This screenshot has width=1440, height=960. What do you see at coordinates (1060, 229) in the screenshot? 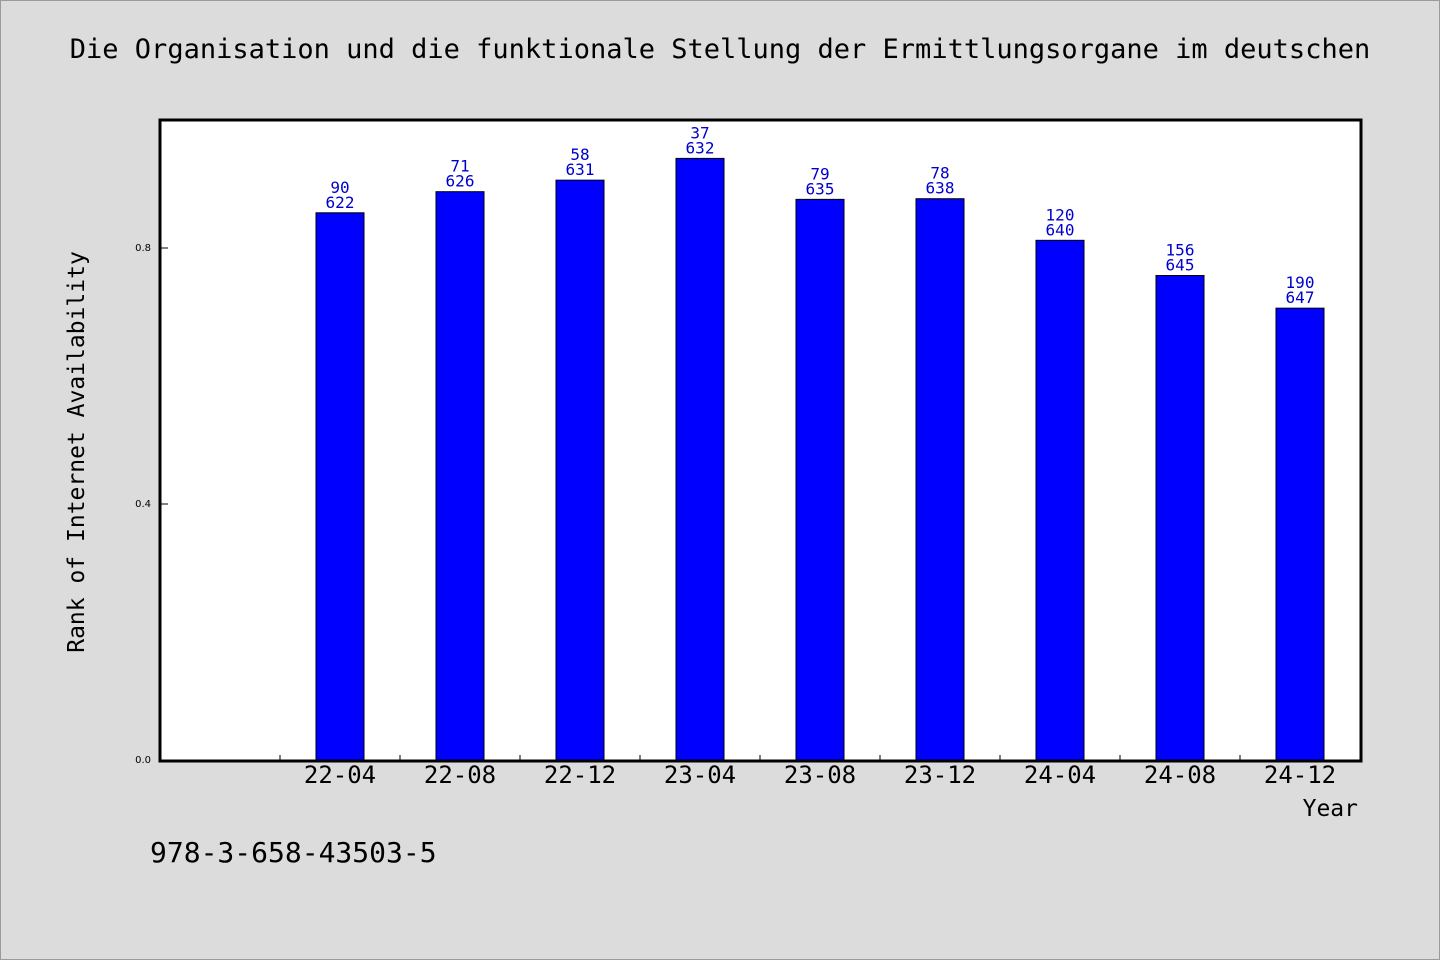
I see `bar-label-bottom: 640` at bounding box center [1060, 229].